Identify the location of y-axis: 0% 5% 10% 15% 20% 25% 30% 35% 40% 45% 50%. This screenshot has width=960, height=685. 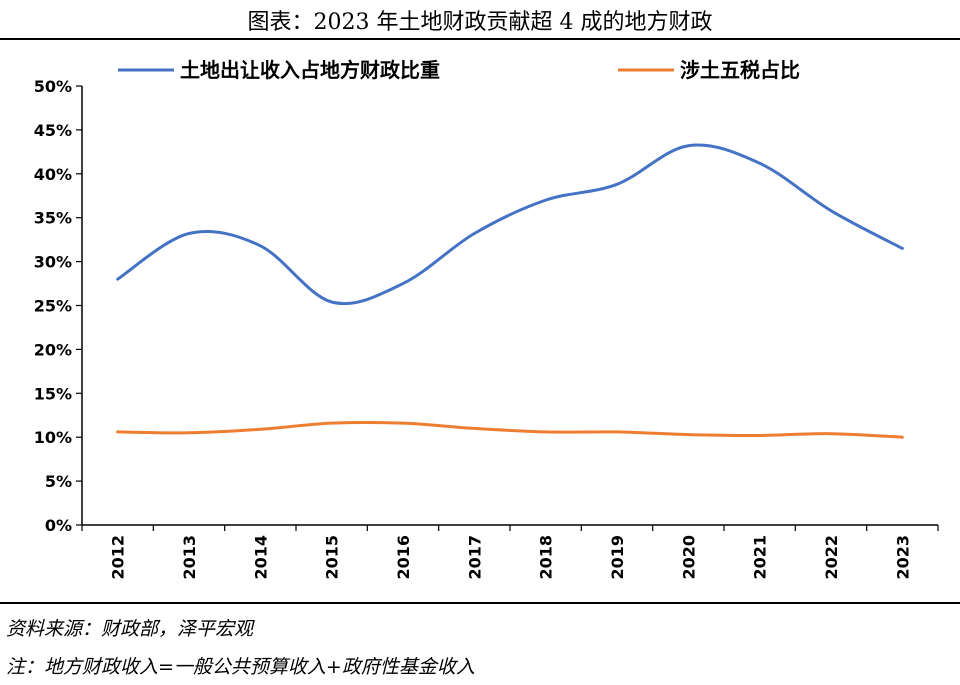
(58, 306).